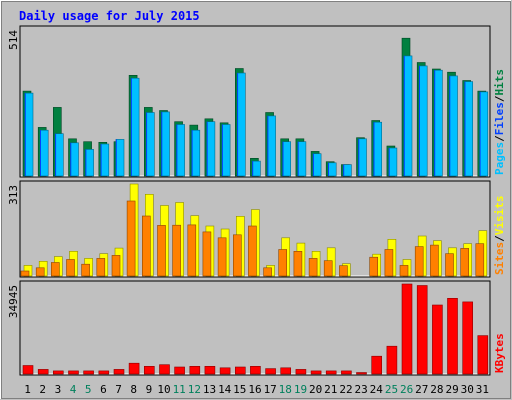 The height and width of the screenshot is (400, 512). I want to click on legend-item-sites: Sites, so click(499, 258).